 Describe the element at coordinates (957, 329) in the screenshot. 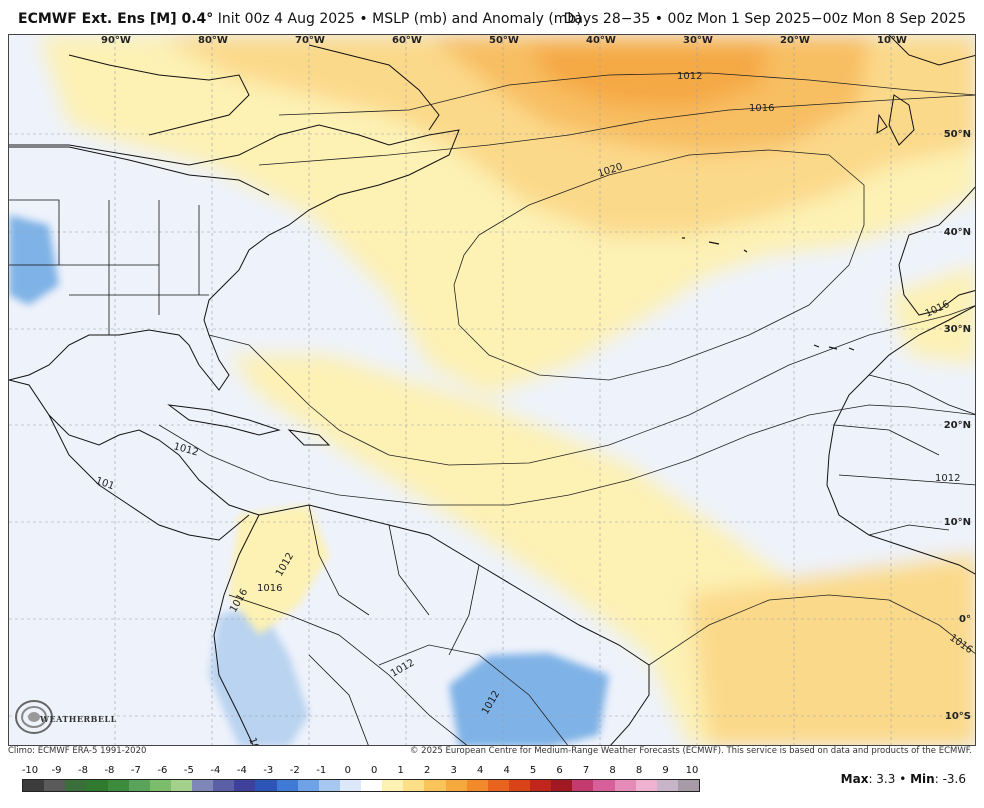

I see `lat-label-30n: 30°N` at that location.